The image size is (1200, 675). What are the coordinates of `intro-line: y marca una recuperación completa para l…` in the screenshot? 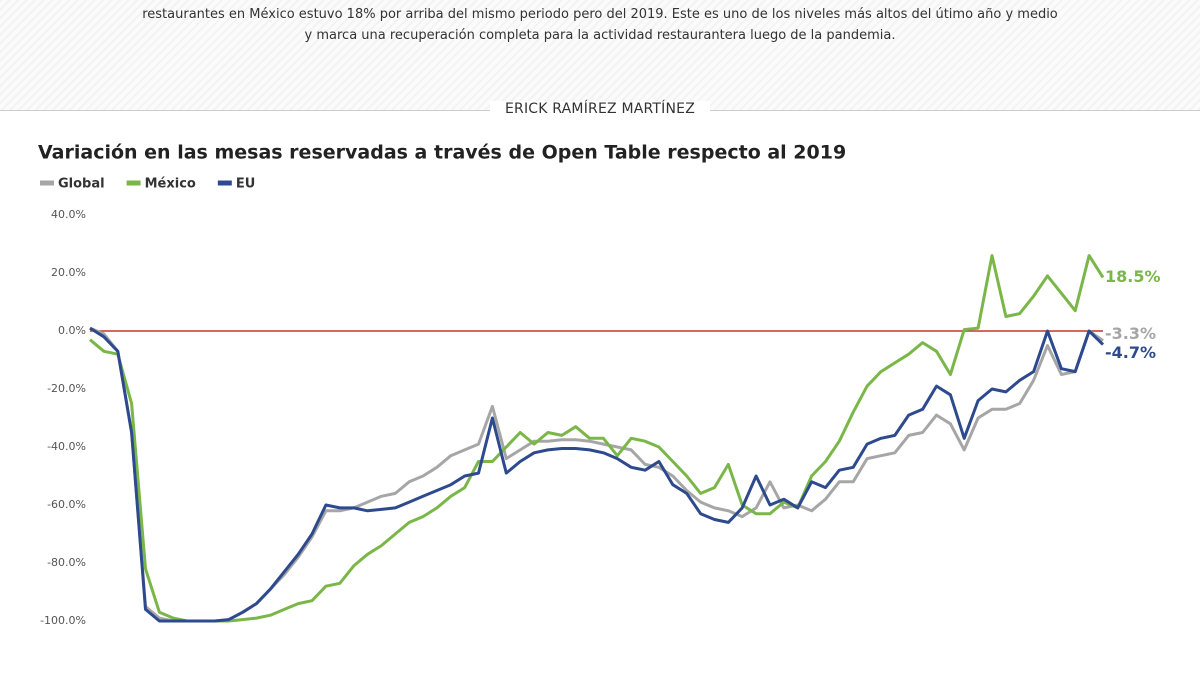 It's located at (600, 35).